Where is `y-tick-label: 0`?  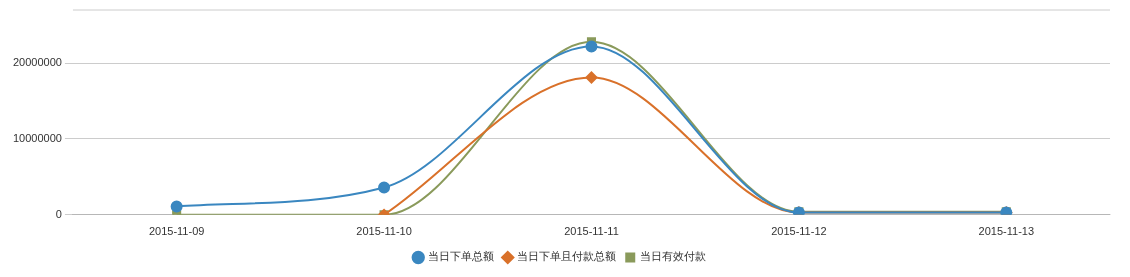
y-tick-label: 0 is located at coordinates (58, 213).